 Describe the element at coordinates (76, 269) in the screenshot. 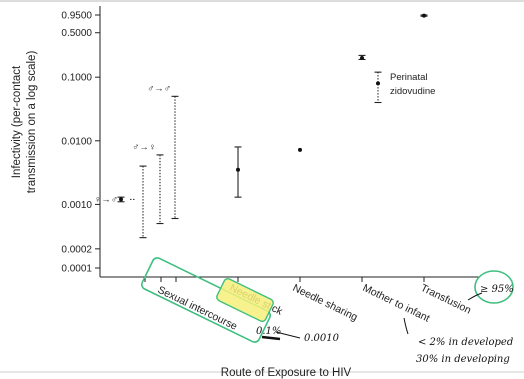

I see `y-tick-label: 0.0001` at that location.